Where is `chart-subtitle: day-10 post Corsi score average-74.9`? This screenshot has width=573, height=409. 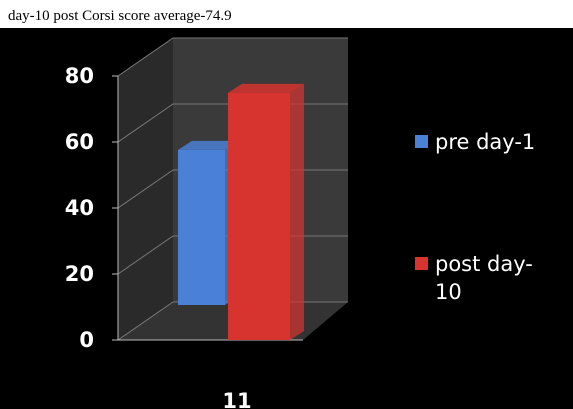
chart-subtitle: day-10 post Corsi score average-74.9 is located at coordinates (120, 16).